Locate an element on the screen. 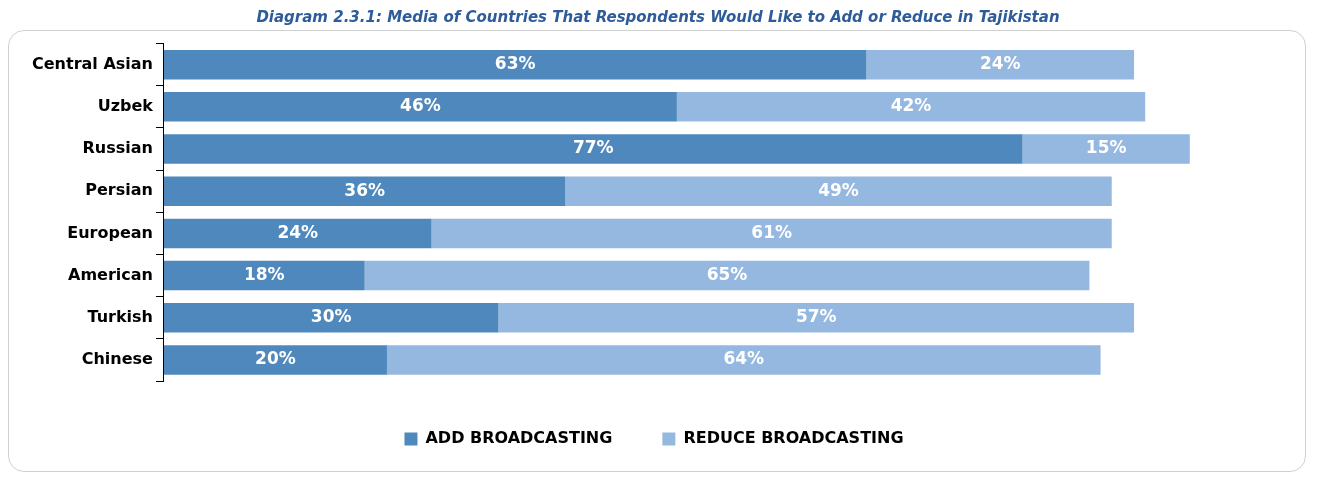 The width and height of the screenshot is (1317, 486). data-label: 20% is located at coordinates (275, 358).